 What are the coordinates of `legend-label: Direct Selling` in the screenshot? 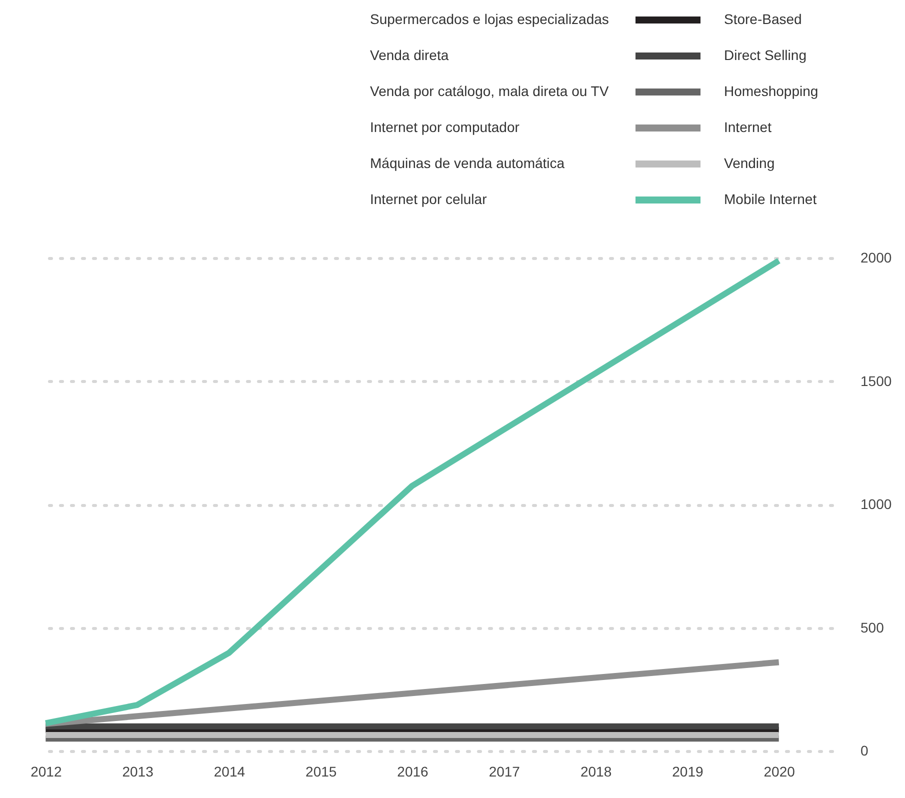 It's located at (765, 55).